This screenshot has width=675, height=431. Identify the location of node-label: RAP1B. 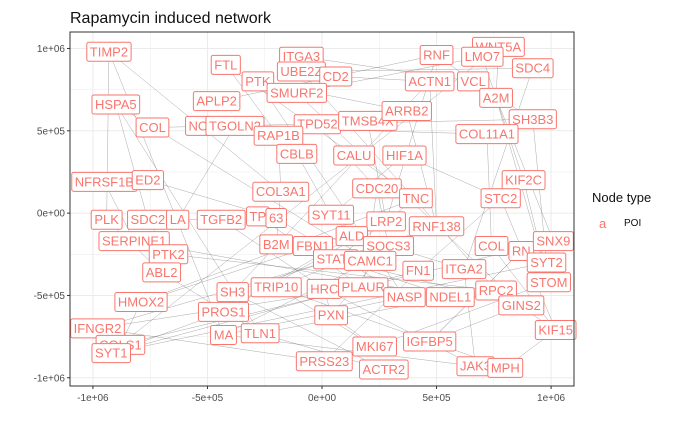
(278, 135).